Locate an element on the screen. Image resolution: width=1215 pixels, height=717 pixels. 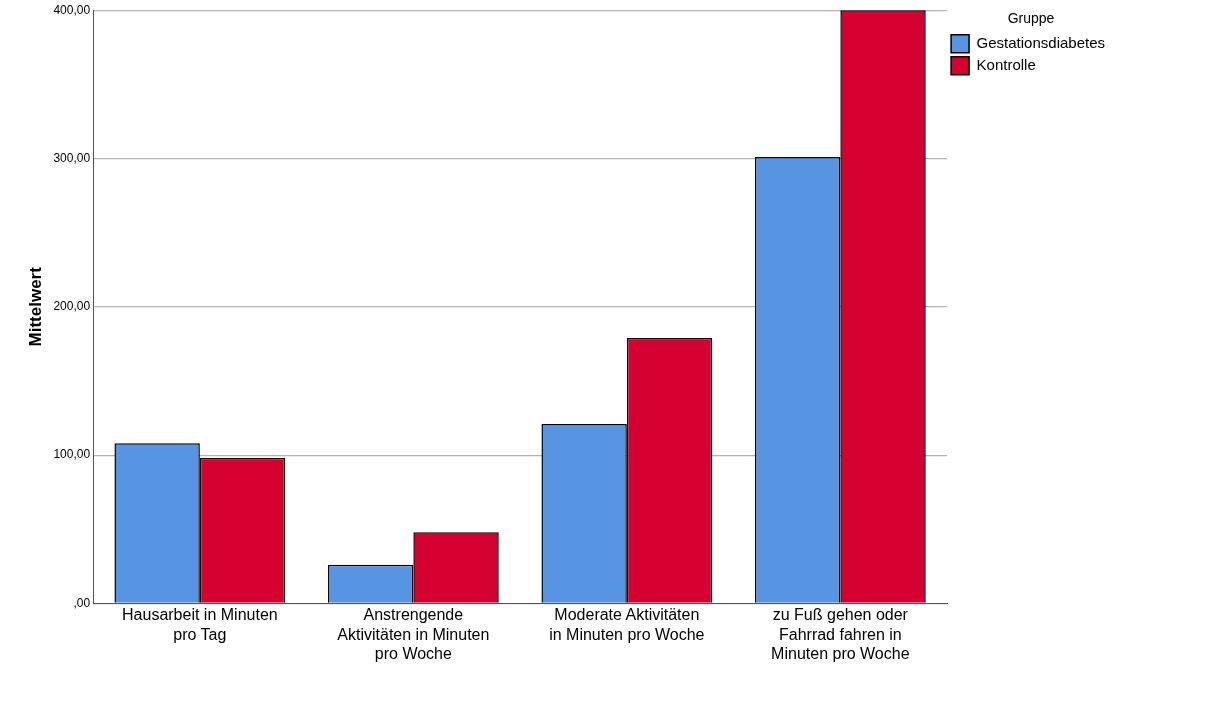
x-tick-label: Moderate Aktivitäten in Minuten pro Woche is located at coordinates (627, 624).